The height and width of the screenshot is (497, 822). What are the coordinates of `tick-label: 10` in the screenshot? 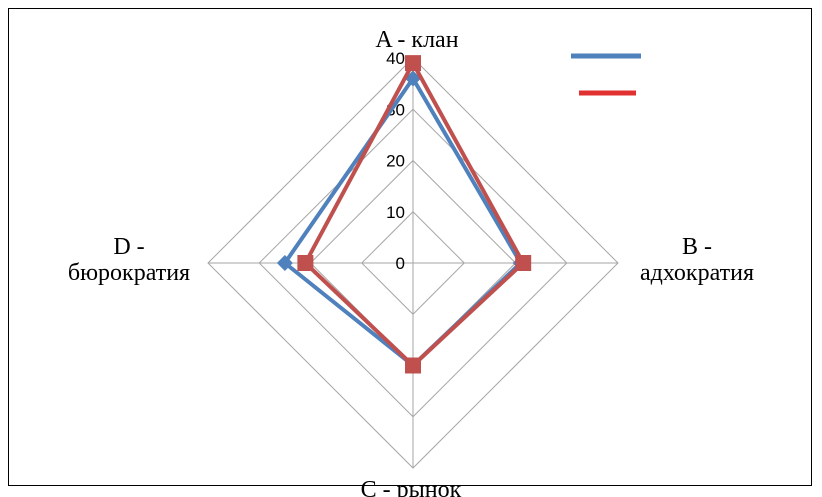 It's located at (395, 212).